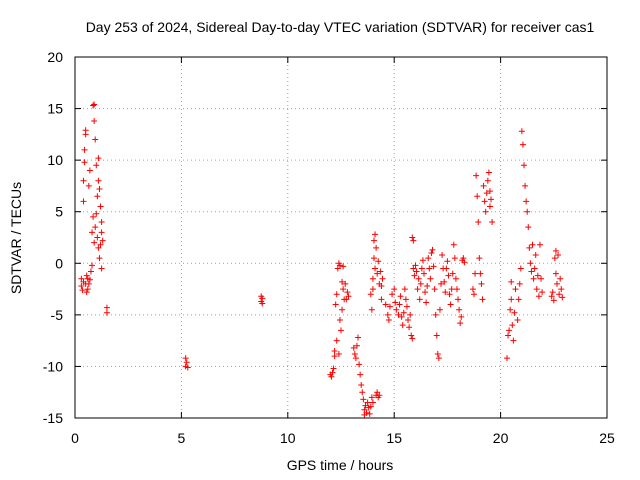  I want to click on y-tick-label: -10, so click(53, 366).